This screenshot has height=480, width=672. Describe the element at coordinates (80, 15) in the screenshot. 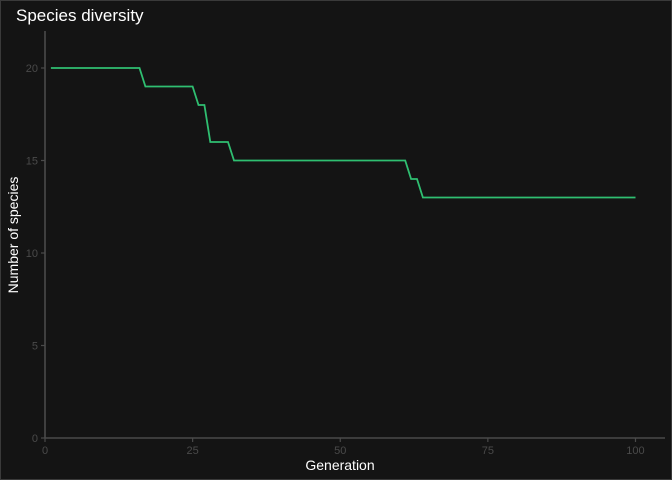

I see `chart-title: Species diversity` at that location.